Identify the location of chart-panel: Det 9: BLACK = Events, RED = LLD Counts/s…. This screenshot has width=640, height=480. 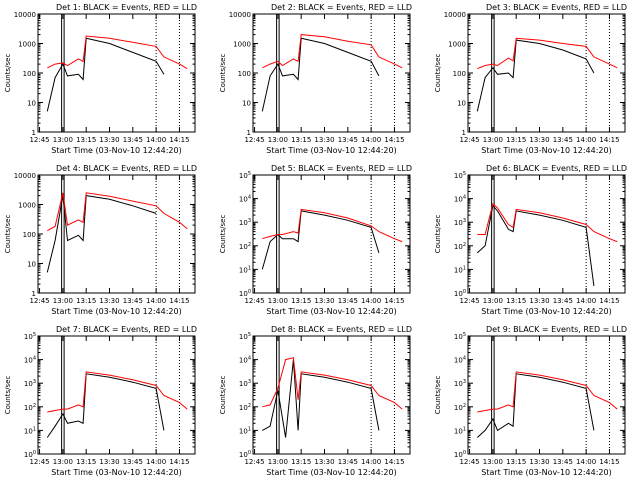
(530, 401).